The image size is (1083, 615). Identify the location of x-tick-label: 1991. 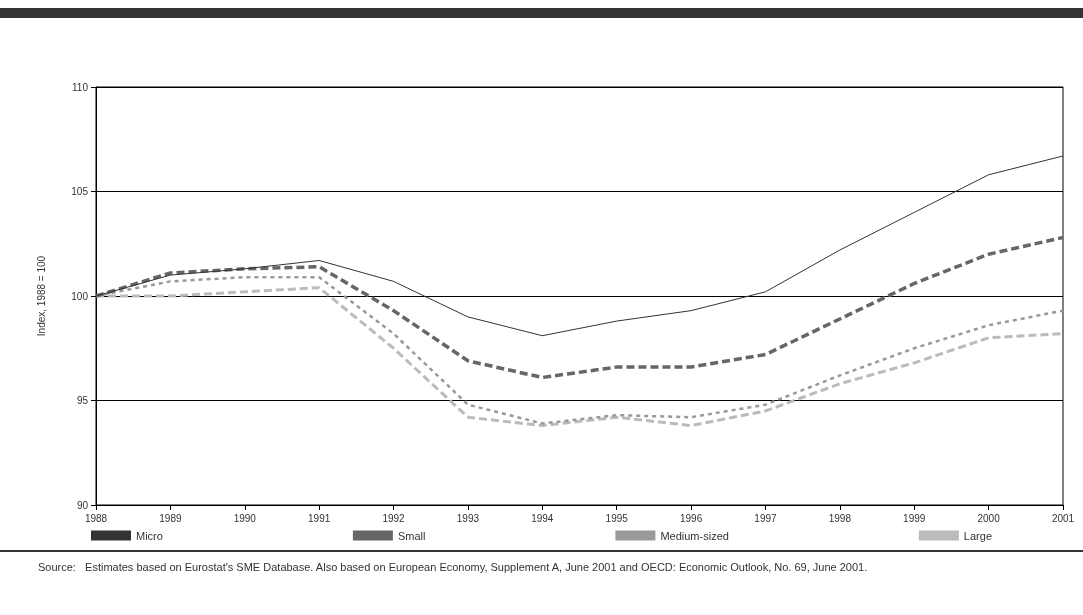
(319, 518).